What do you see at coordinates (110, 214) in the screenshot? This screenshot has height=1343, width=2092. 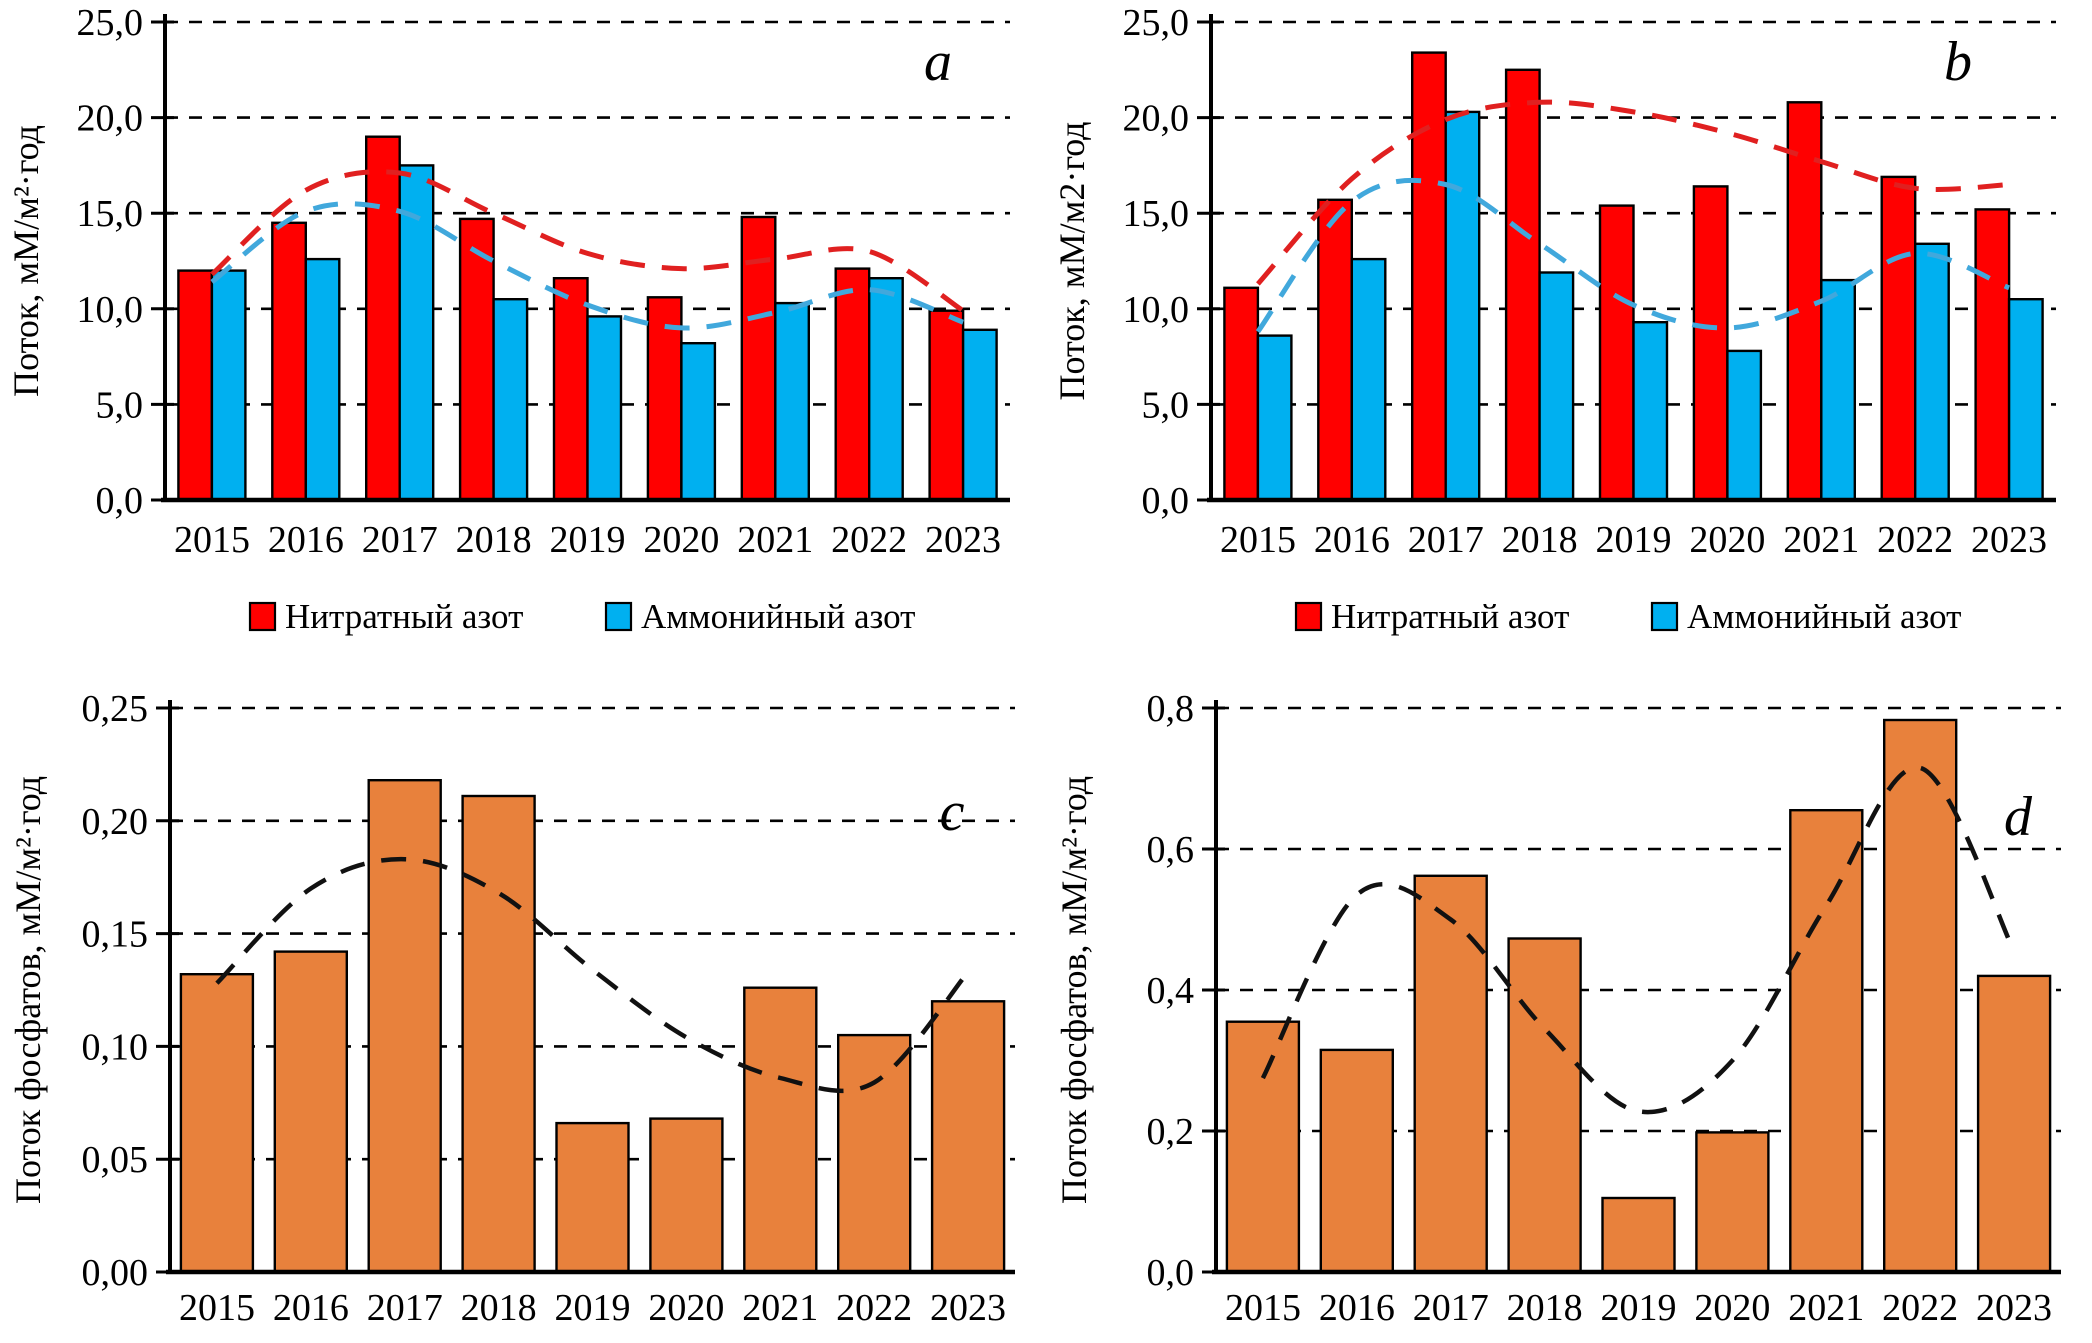 I see `y-tick-label: 15,0` at bounding box center [110, 214].